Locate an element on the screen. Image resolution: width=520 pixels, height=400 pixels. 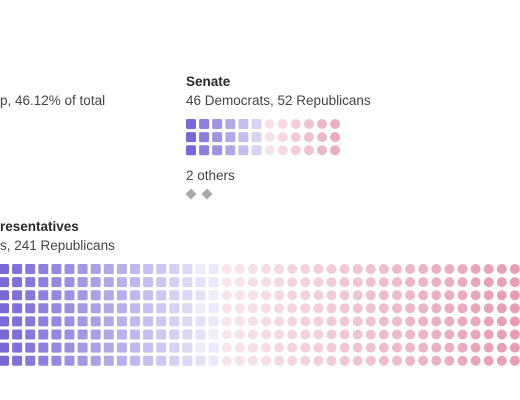
senate-other-seat is located at coordinates (191, 194).